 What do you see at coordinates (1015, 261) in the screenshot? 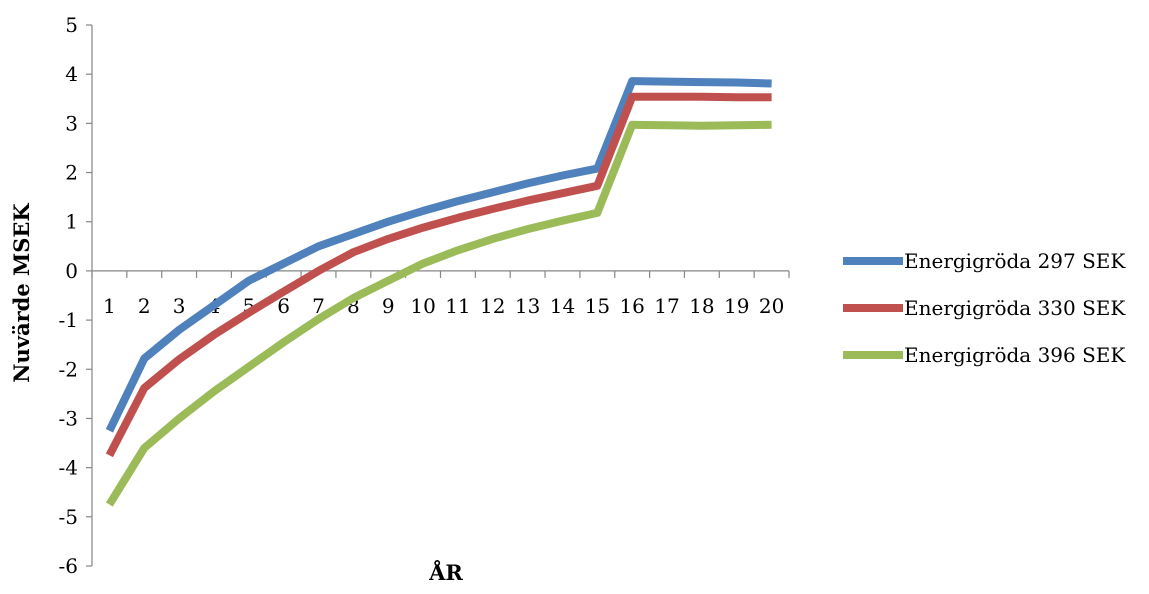
I see `legend-label-1: Energigröda 297 SEK` at bounding box center [1015, 261].